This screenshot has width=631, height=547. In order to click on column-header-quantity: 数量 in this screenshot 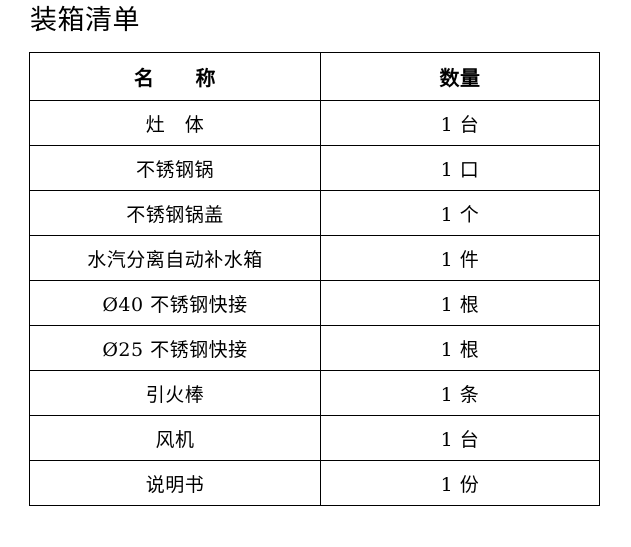, I will do `click(460, 76)`.